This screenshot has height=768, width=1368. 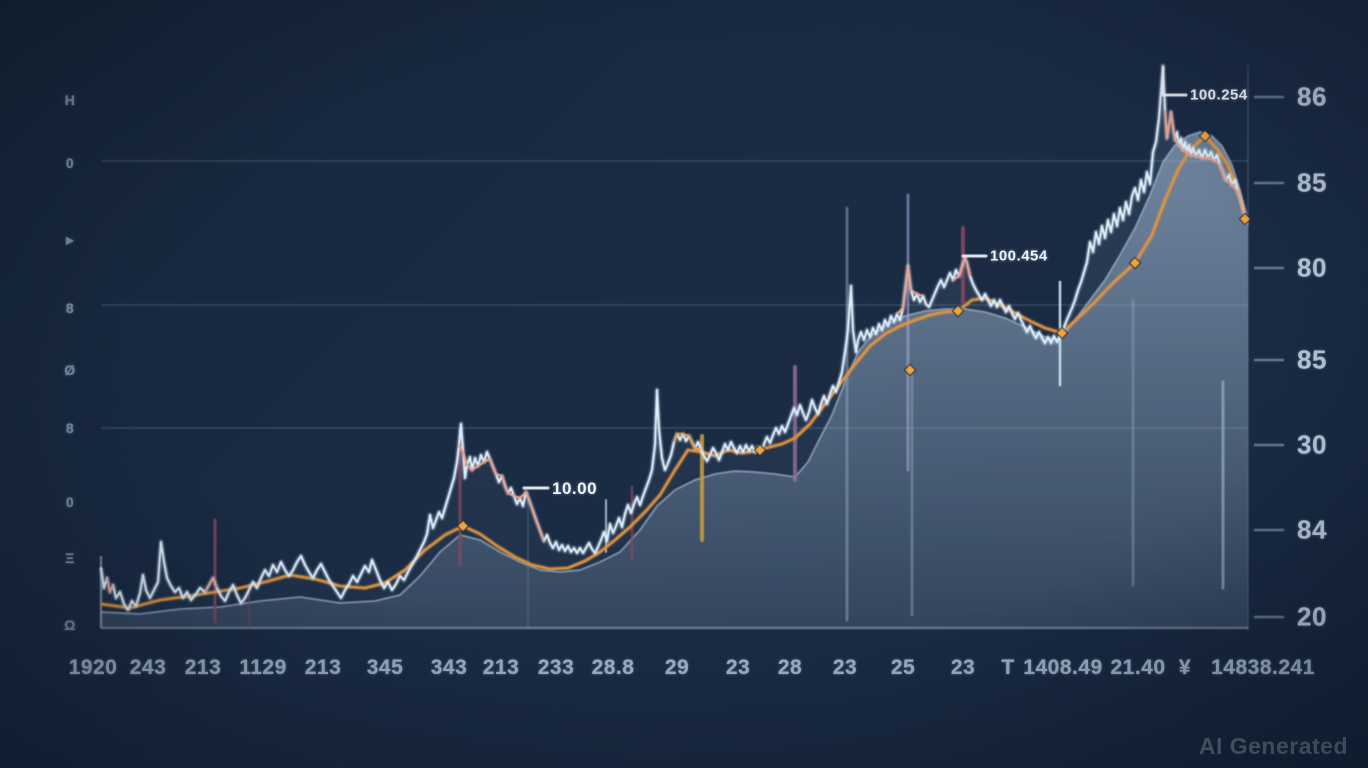 What do you see at coordinates (263, 667) in the screenshot?
I see `x-axis-label: 1129` at bounding box center [263, 667].